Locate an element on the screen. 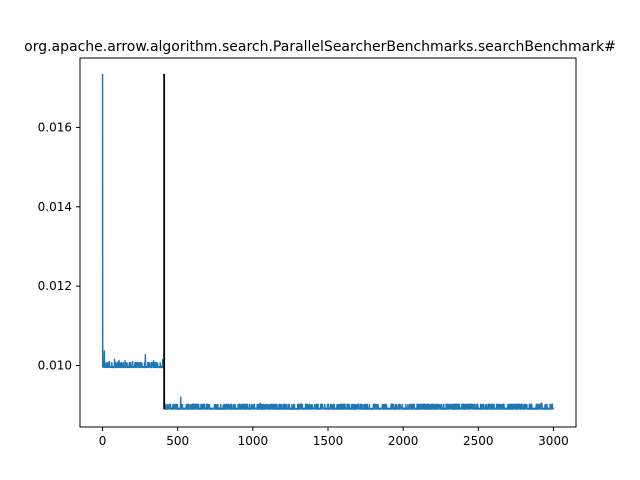 This screenshot has height=480, width=640. y-tick-label: 0.016 is located at coordinates (55, 127).